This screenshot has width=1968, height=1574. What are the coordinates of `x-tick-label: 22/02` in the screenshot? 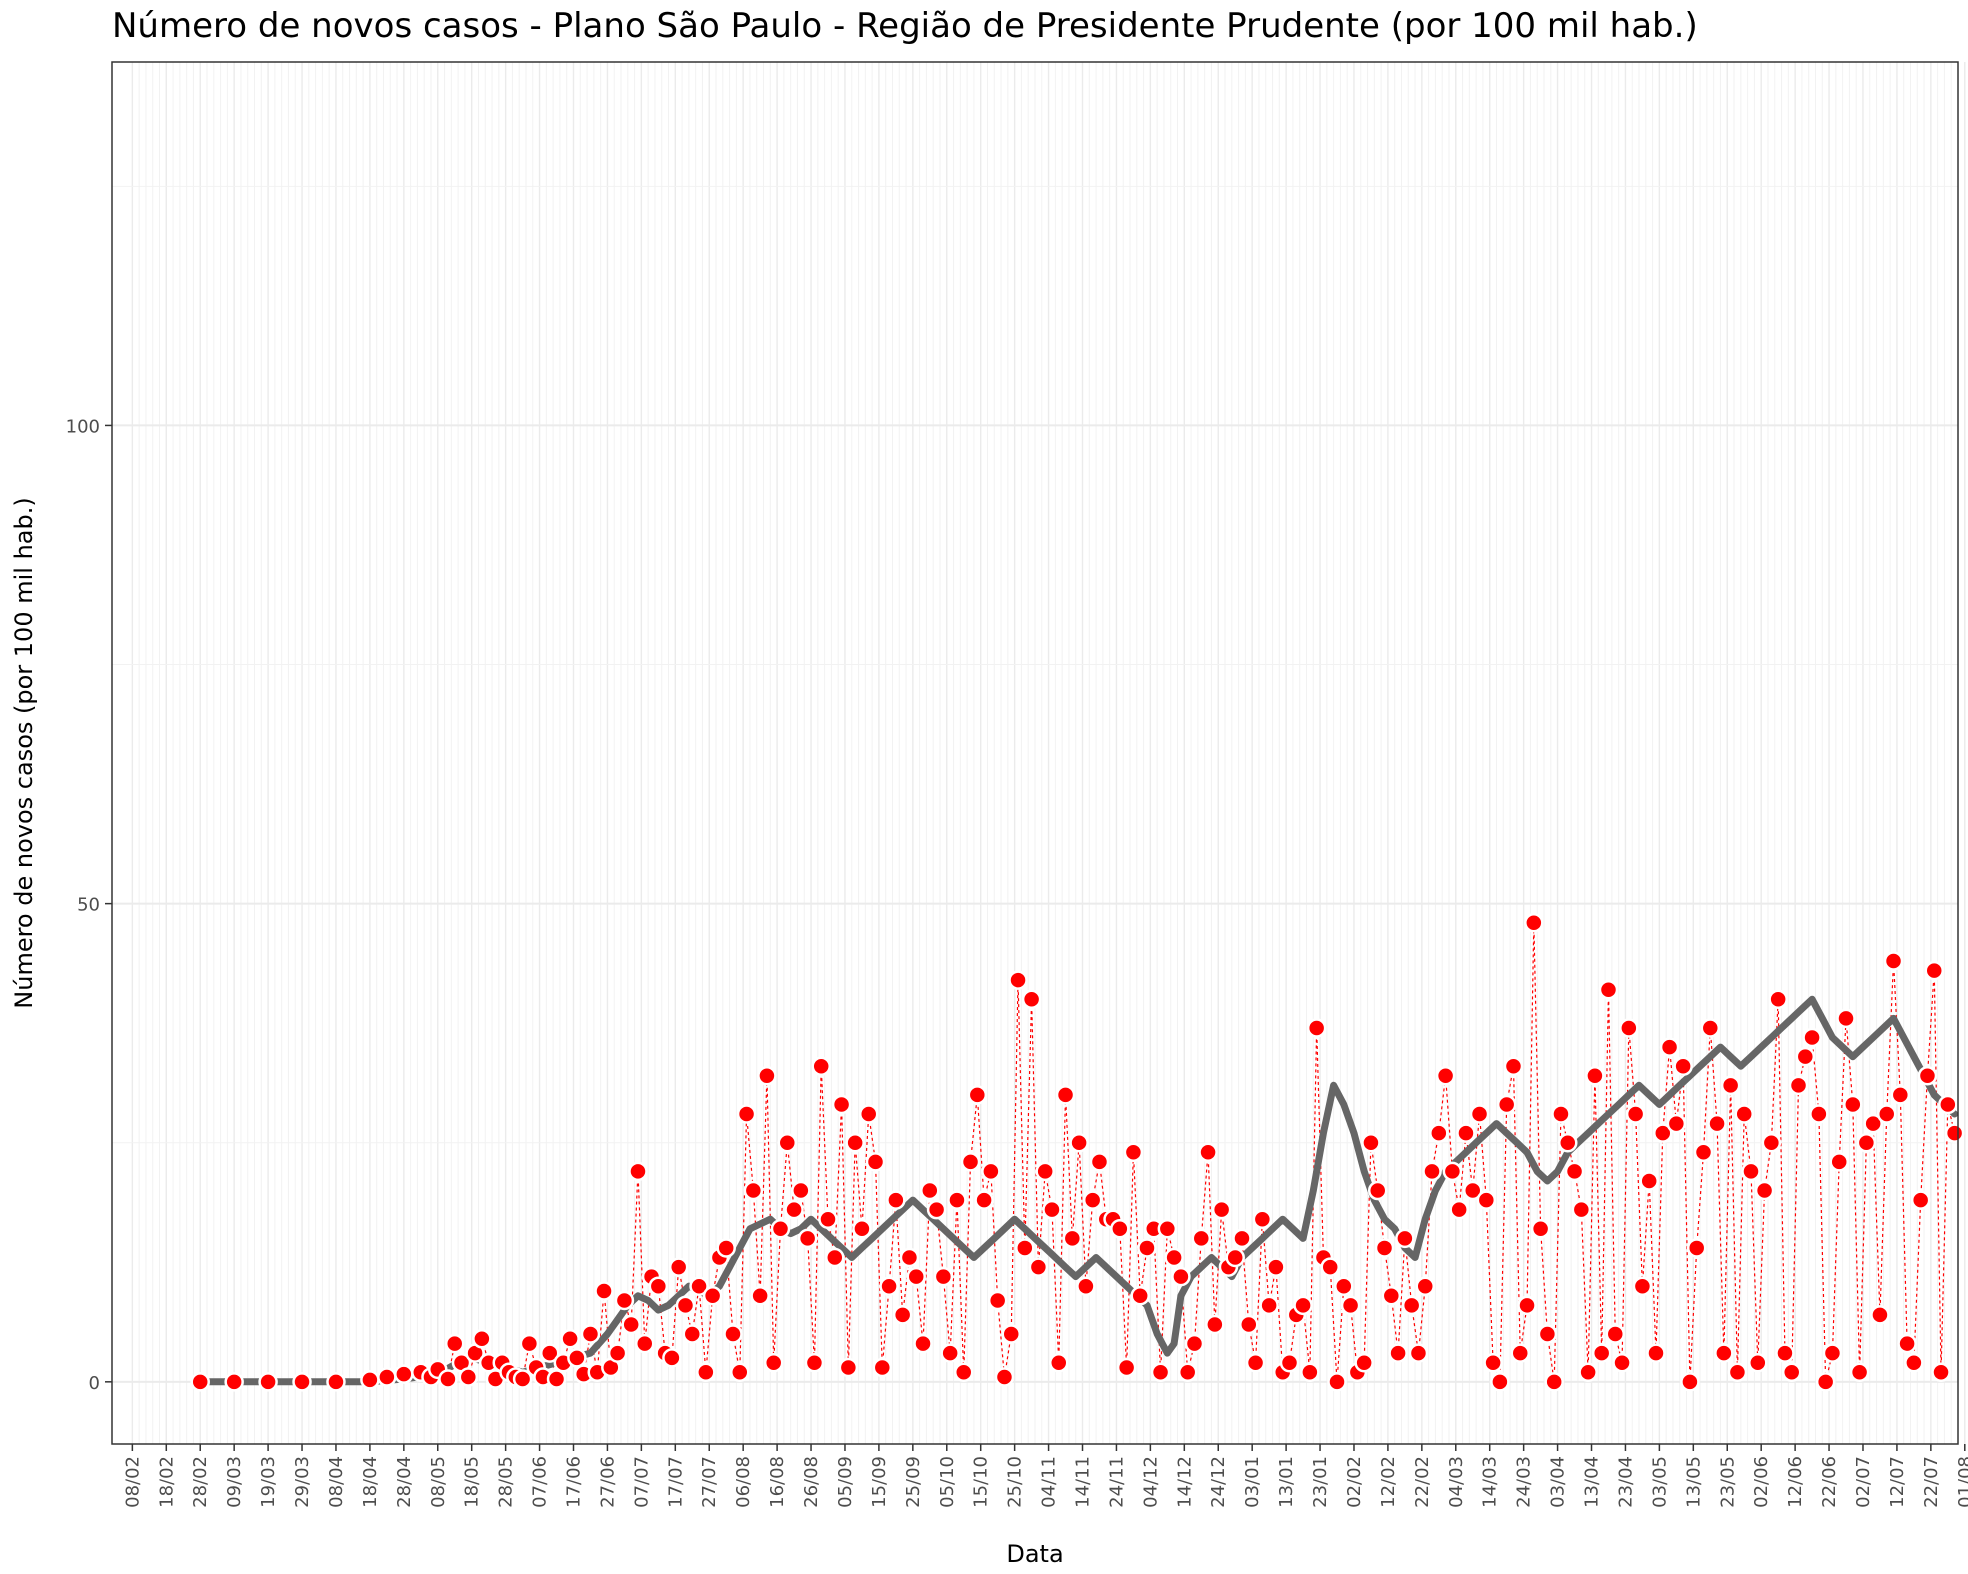 It's located at (1422, 1482).